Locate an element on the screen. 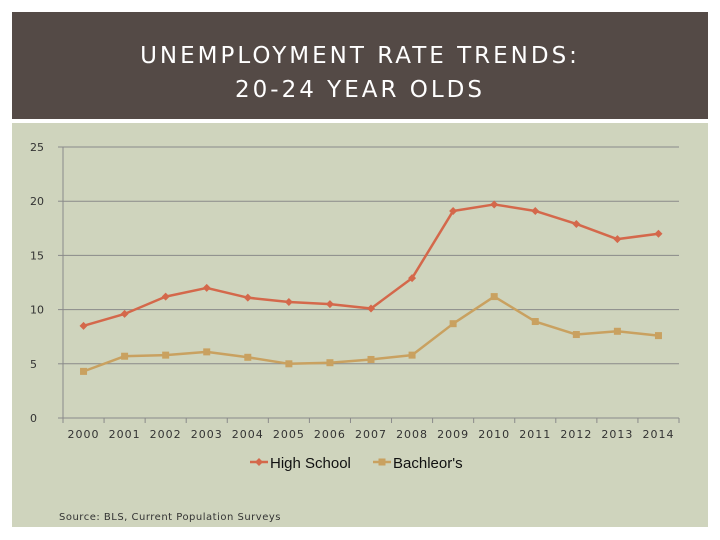  x-tick-label: 2014 is located at coordinates (658, 434).